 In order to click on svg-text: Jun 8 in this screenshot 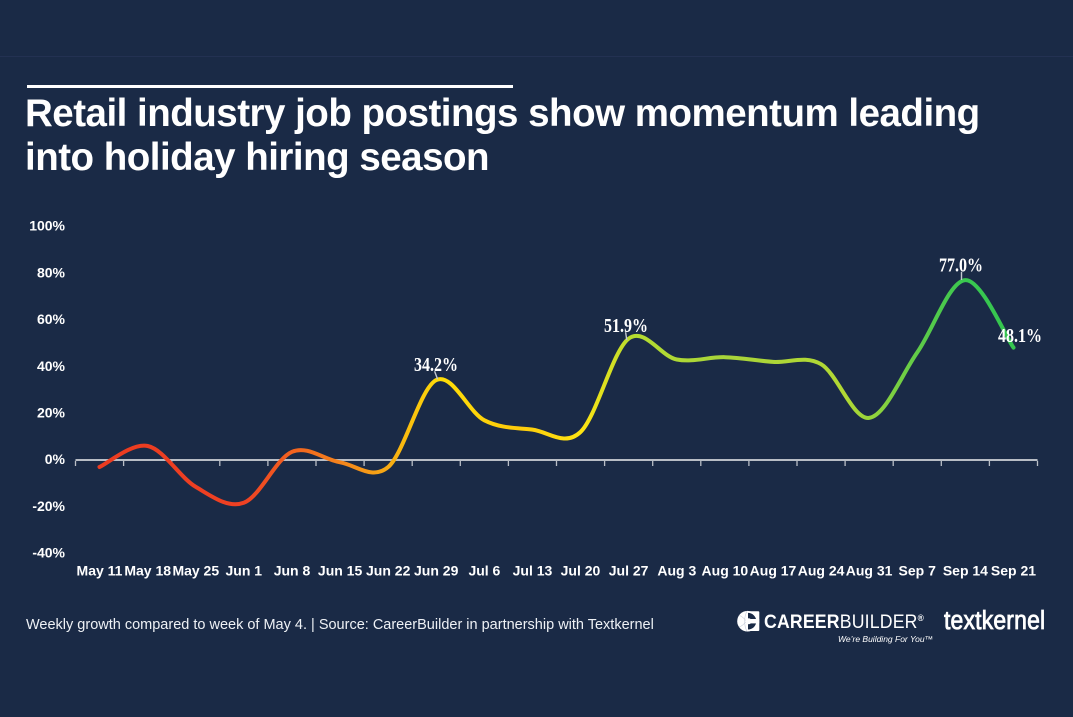, I will do `click(292, 571)`.